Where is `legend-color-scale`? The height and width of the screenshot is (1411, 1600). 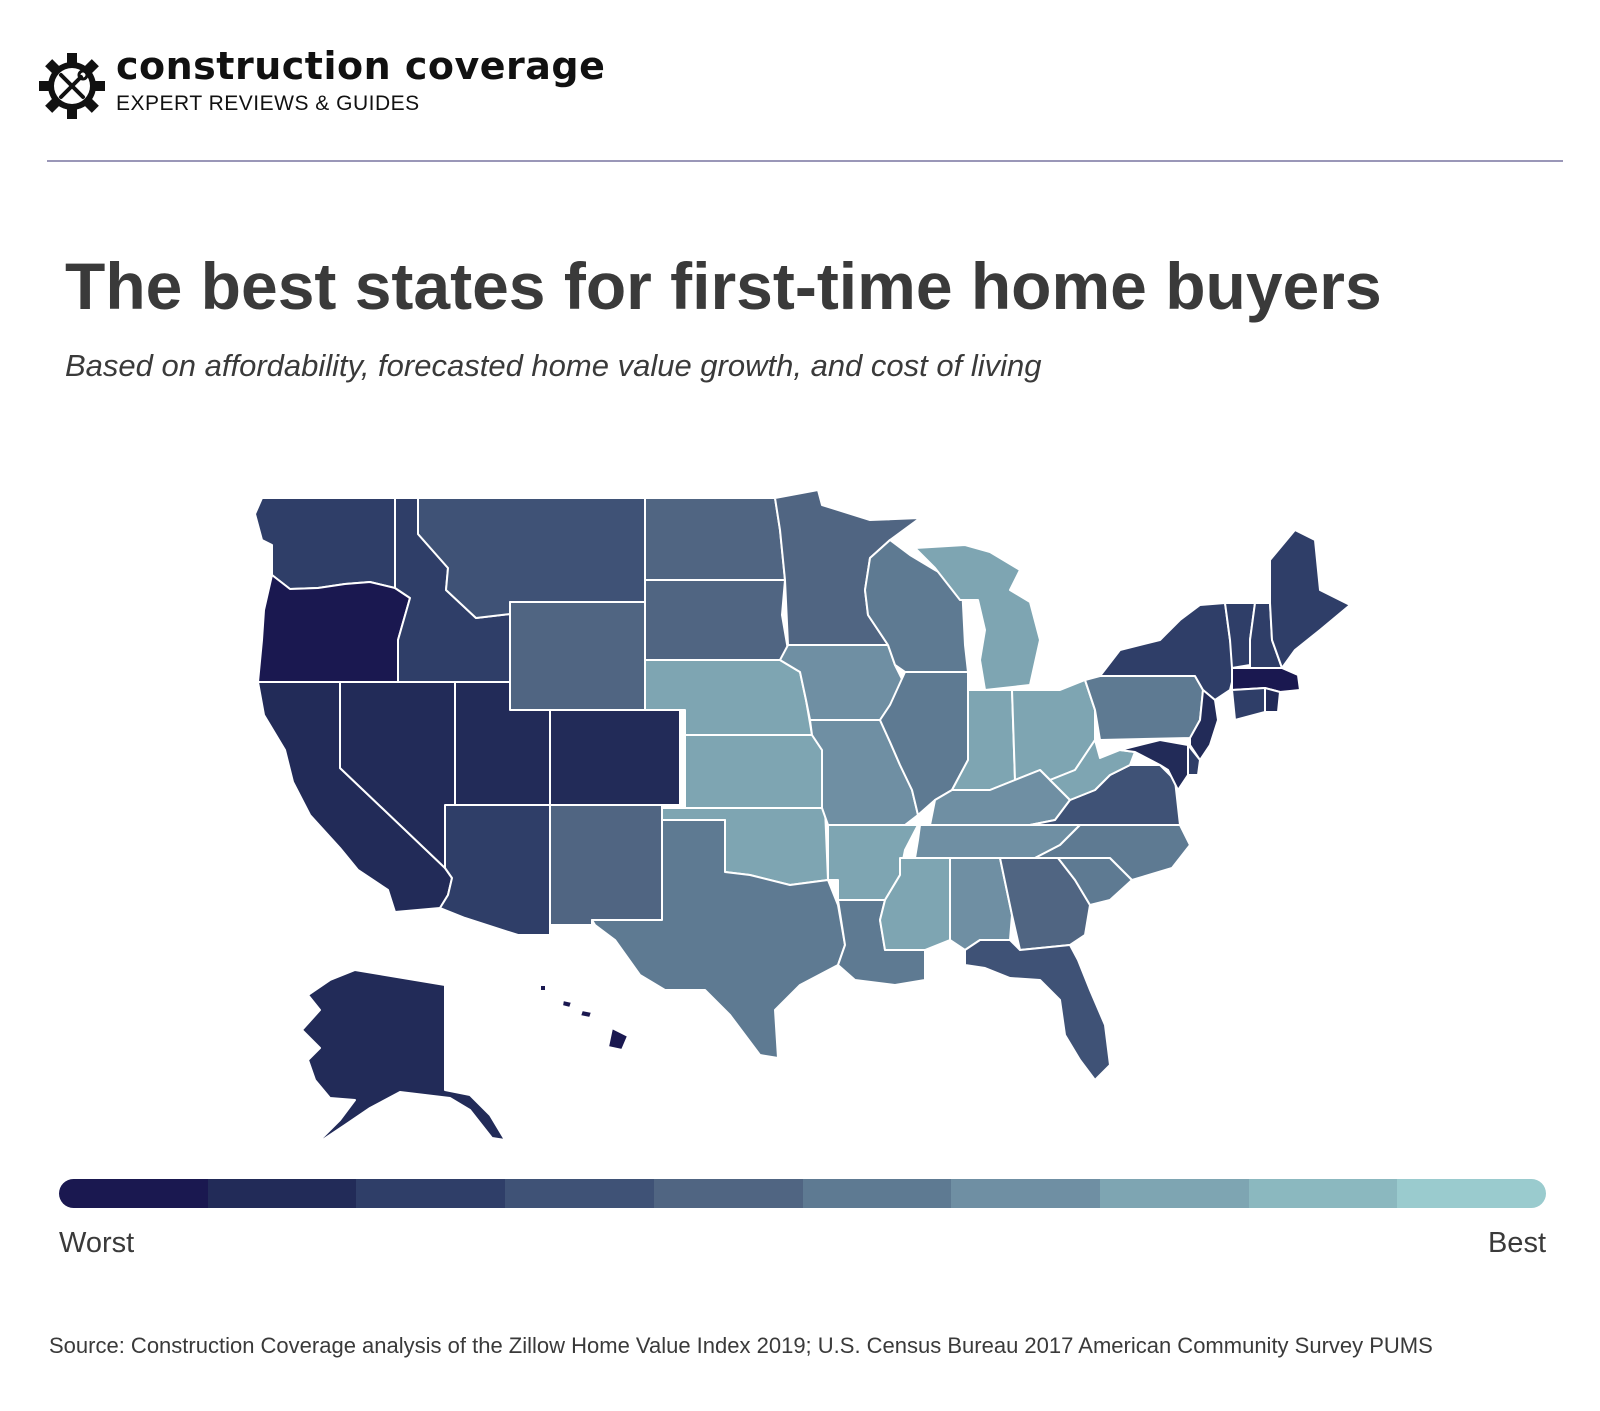
legend-color-scale is located at coordinates (802, 1193).